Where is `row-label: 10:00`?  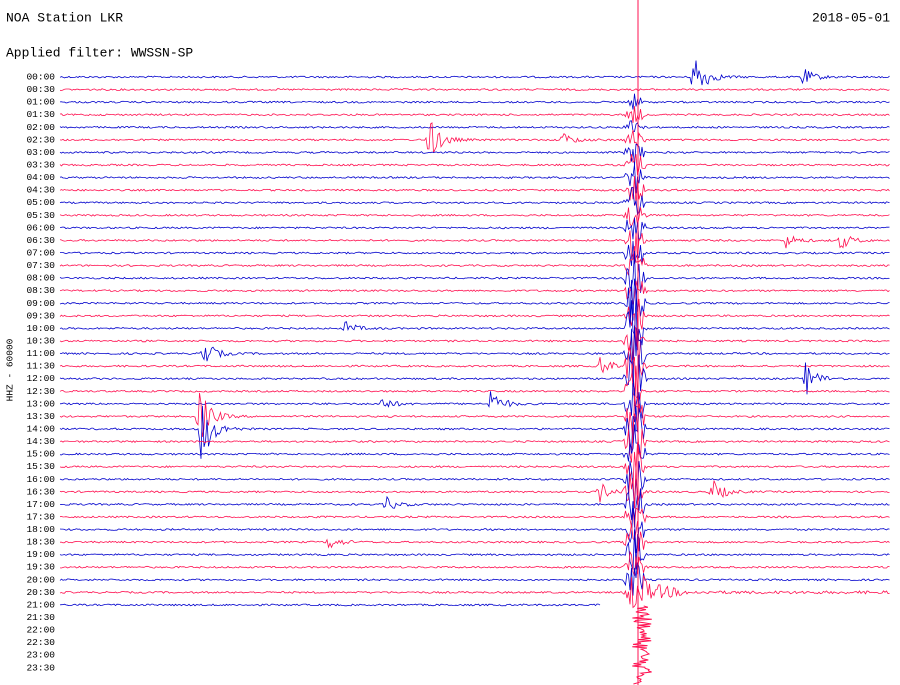 row-label: 10:00 is located at coordinates (40, 328).